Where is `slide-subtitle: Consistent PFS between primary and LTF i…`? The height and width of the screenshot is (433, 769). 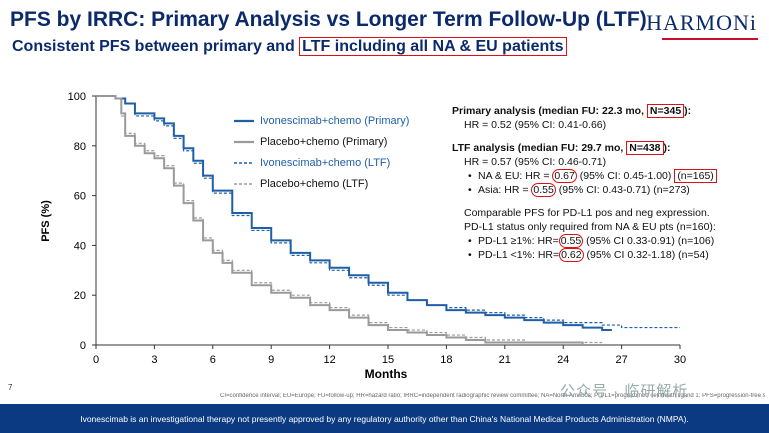
slide-subtitle: Consistent PFS between primary and LTF i… is located at coordinates (289, 46).